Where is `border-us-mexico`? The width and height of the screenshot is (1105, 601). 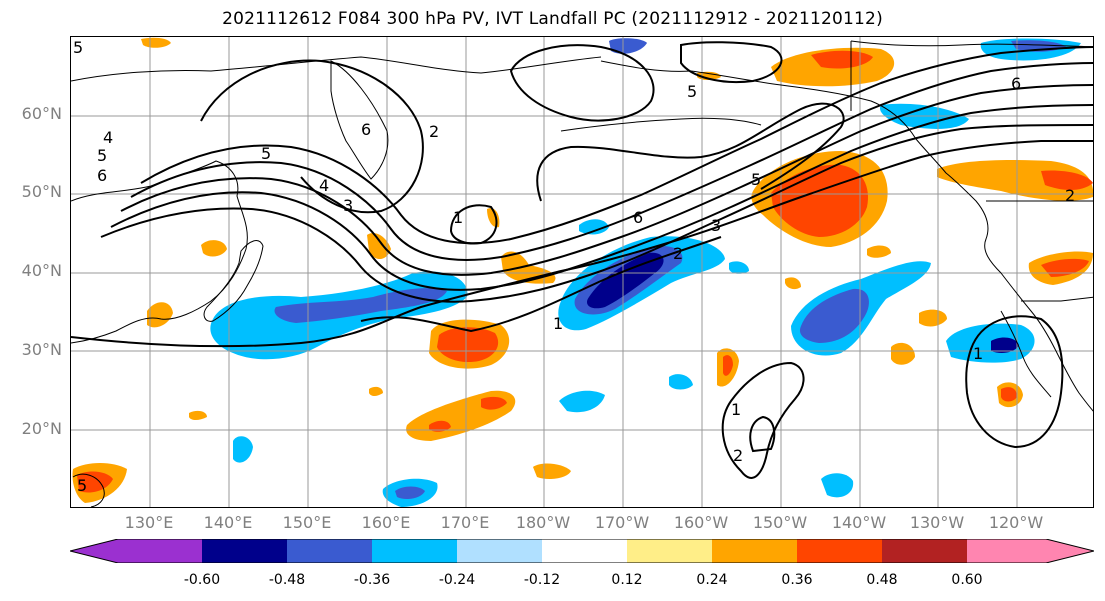
border-us-mexico is located at coordinates (1057, 299).